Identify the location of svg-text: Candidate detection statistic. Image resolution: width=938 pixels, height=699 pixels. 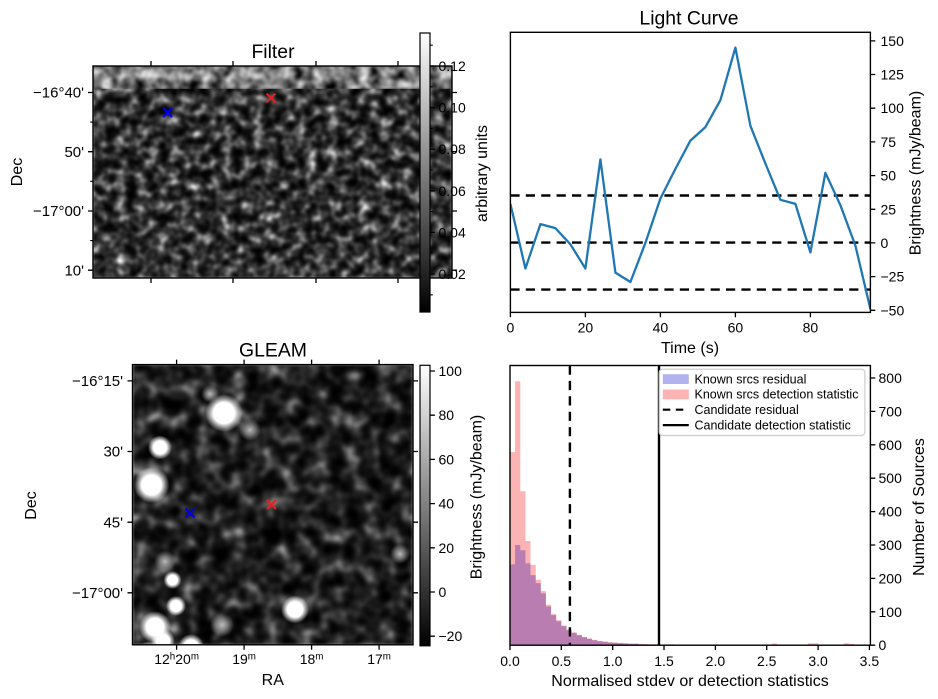
(773, 425).